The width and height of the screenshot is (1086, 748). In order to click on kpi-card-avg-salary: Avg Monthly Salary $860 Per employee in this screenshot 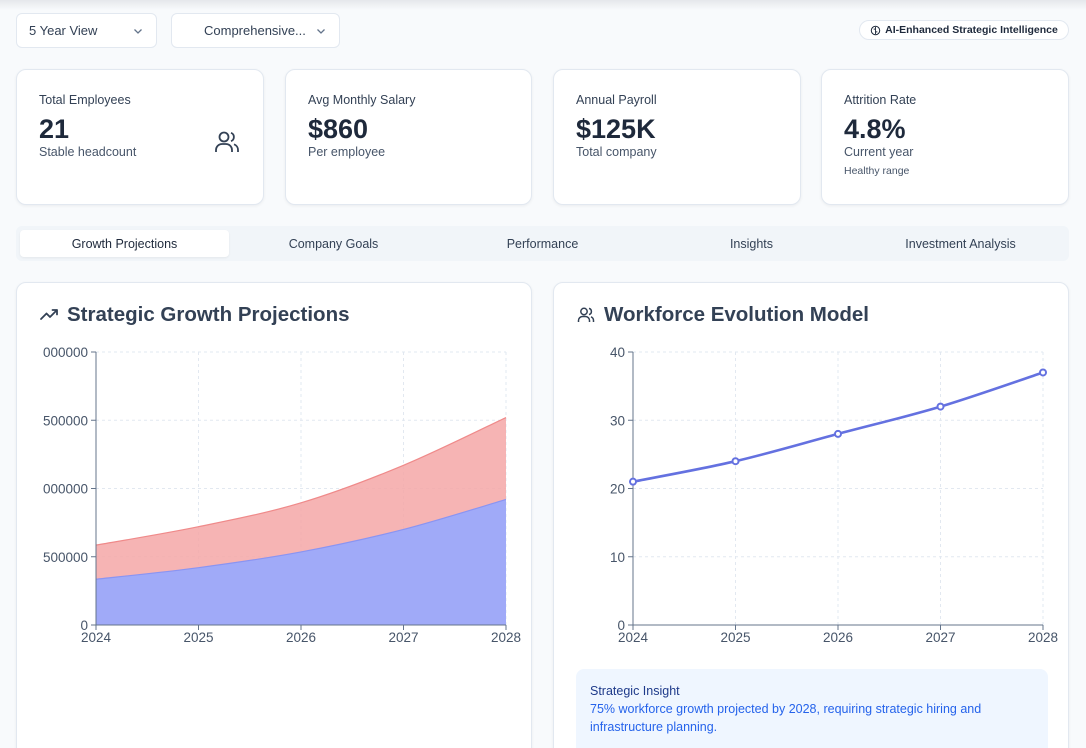, I will do `click(408, 137)`.